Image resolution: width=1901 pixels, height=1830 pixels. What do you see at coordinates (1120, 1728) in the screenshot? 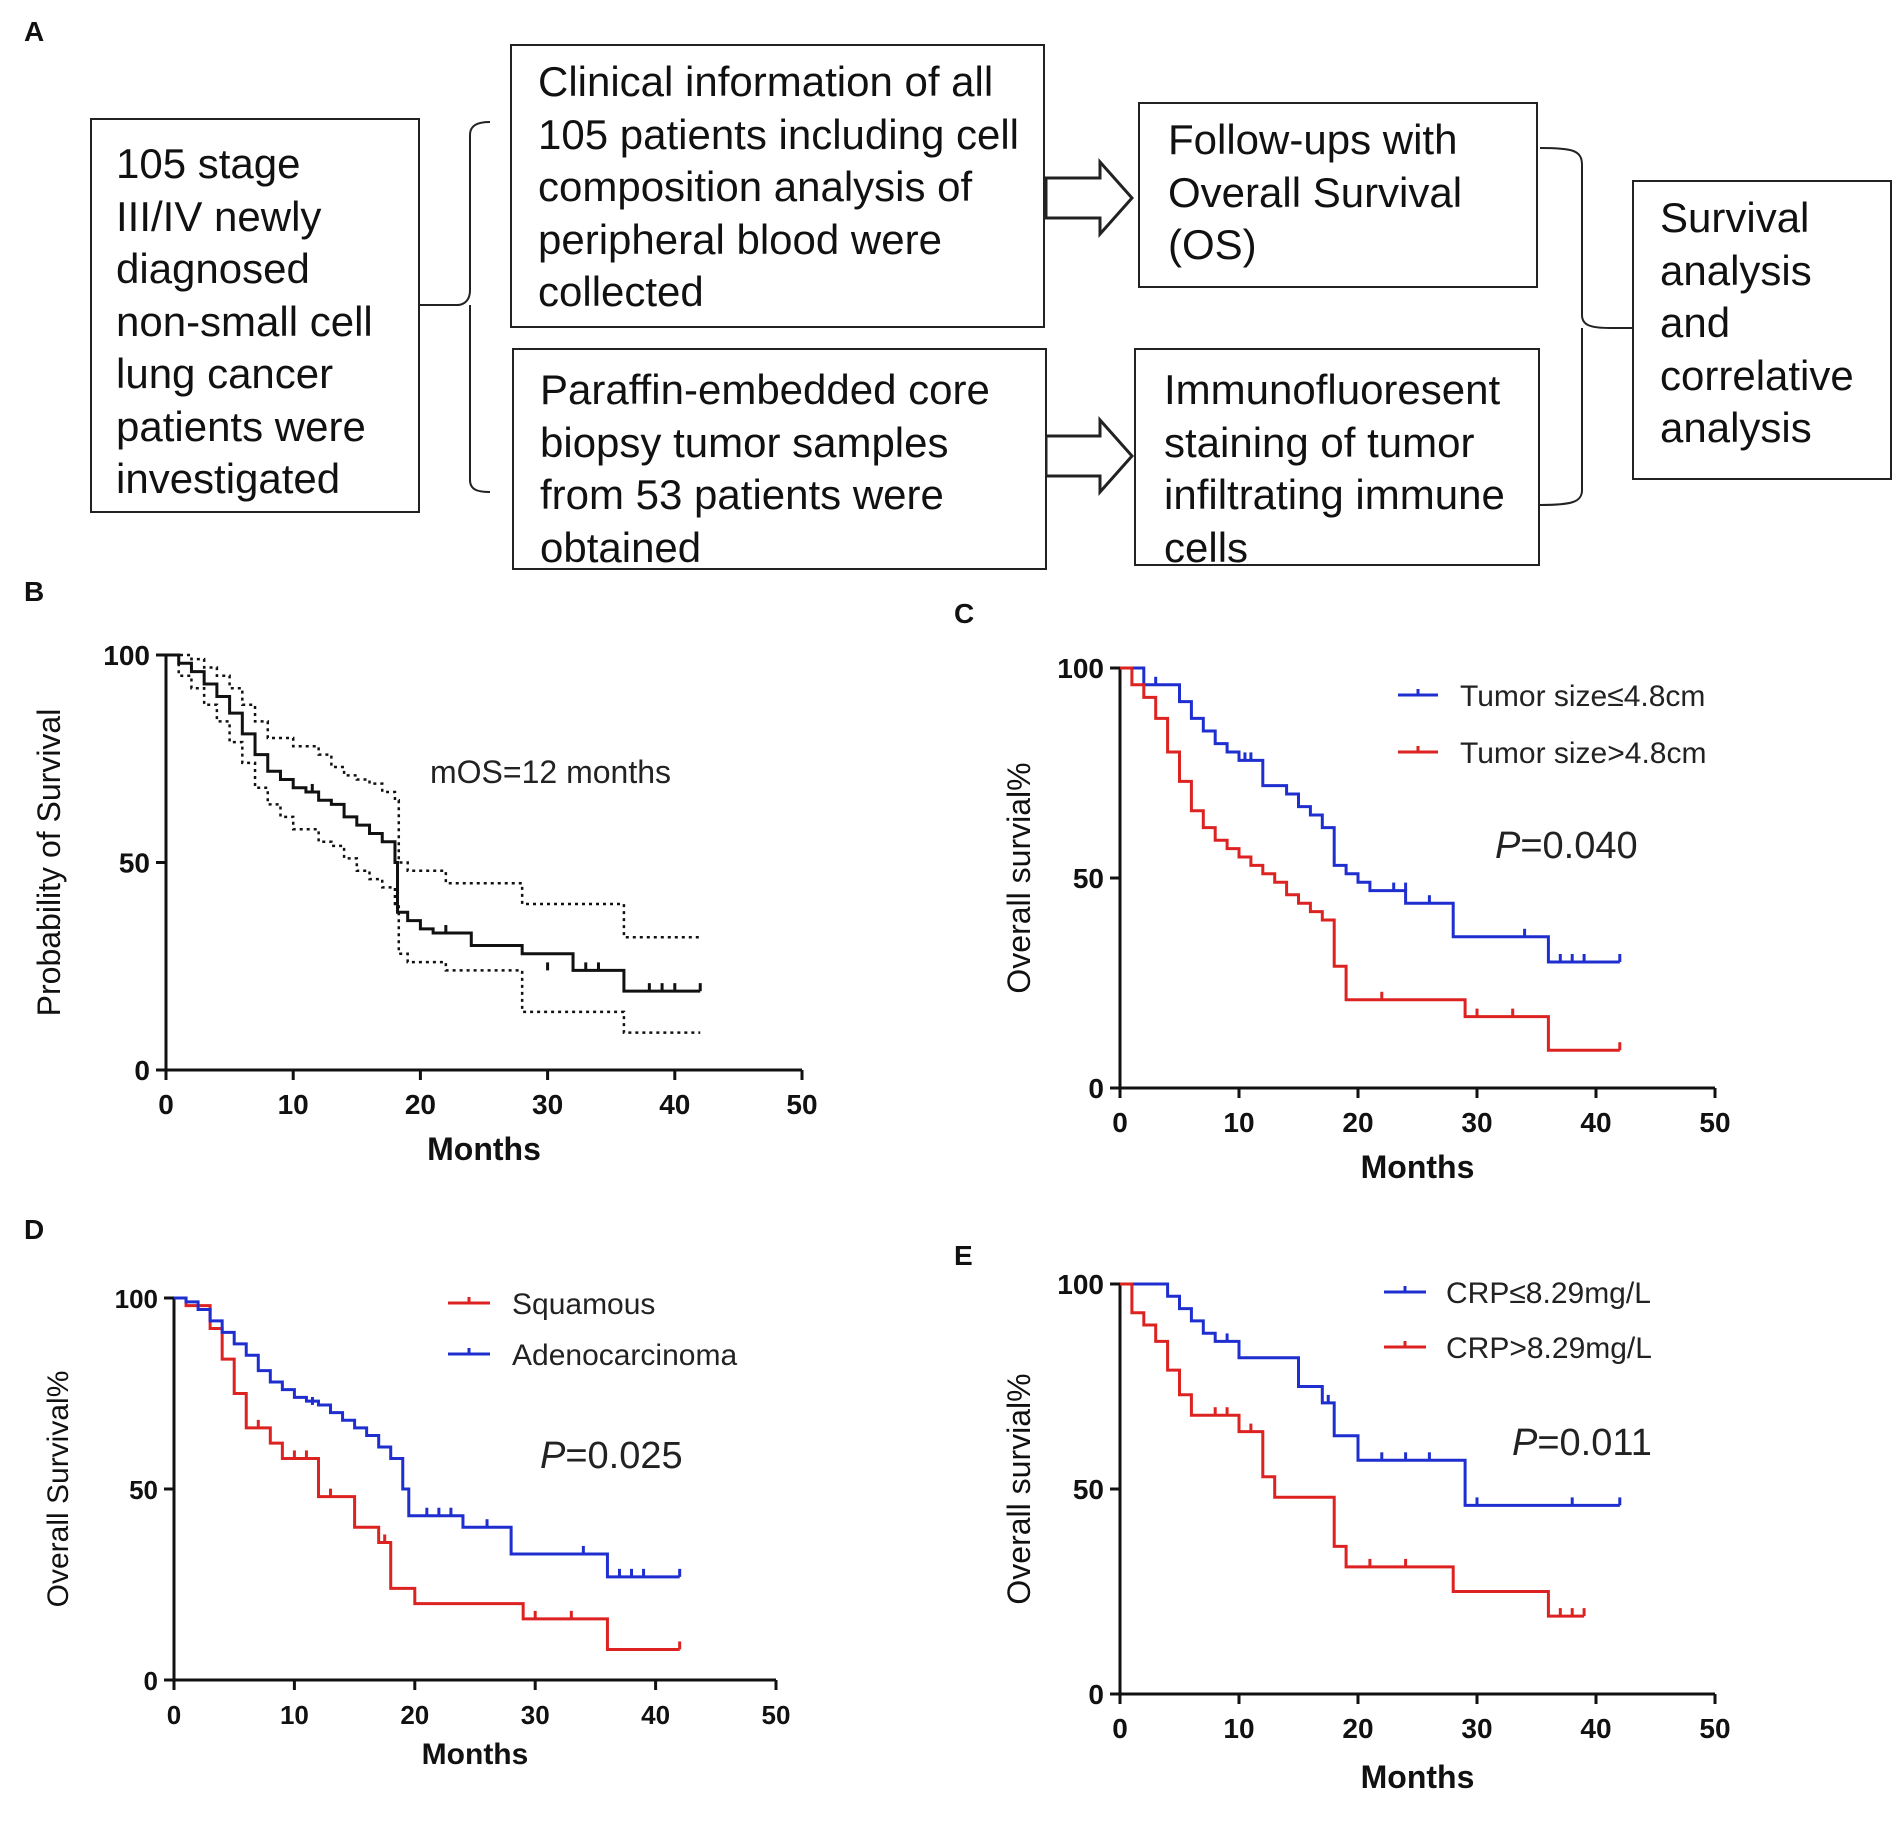
I see `chart-e-x-tick-label: 0` at bounding box center [1120, 1728].